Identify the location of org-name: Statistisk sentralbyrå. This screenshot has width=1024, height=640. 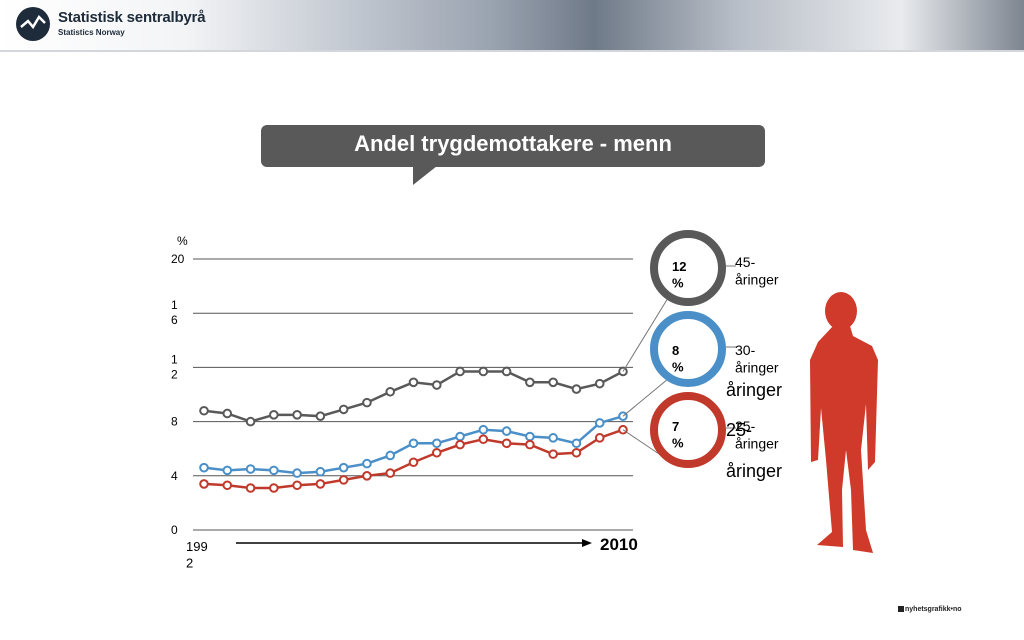
(132, 17).